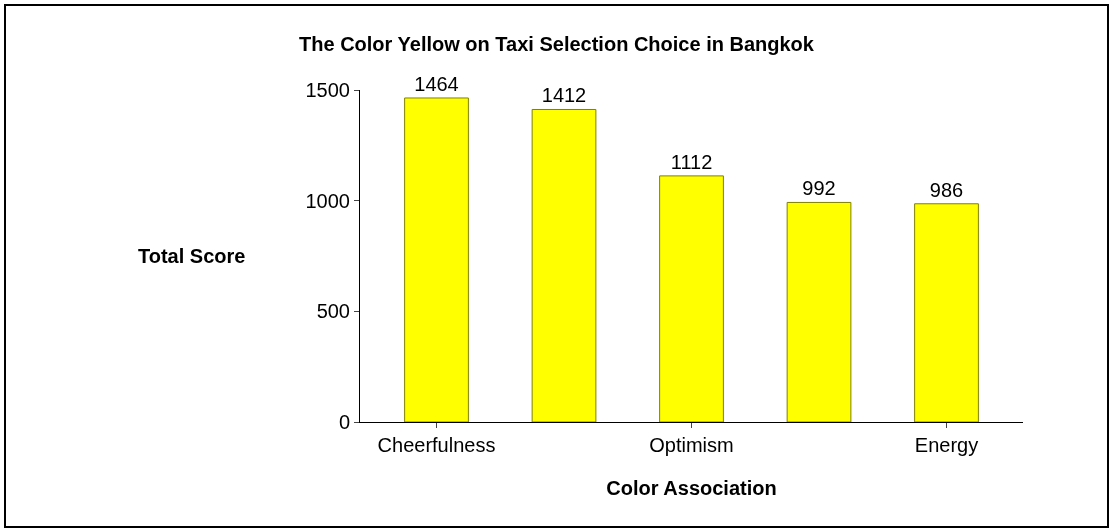 The height and width of the screenshot is (532, 1113). I want to click on chart-title: The Color Yellow on Taxi Selection Choice in Bangkok, so click(557, 44).